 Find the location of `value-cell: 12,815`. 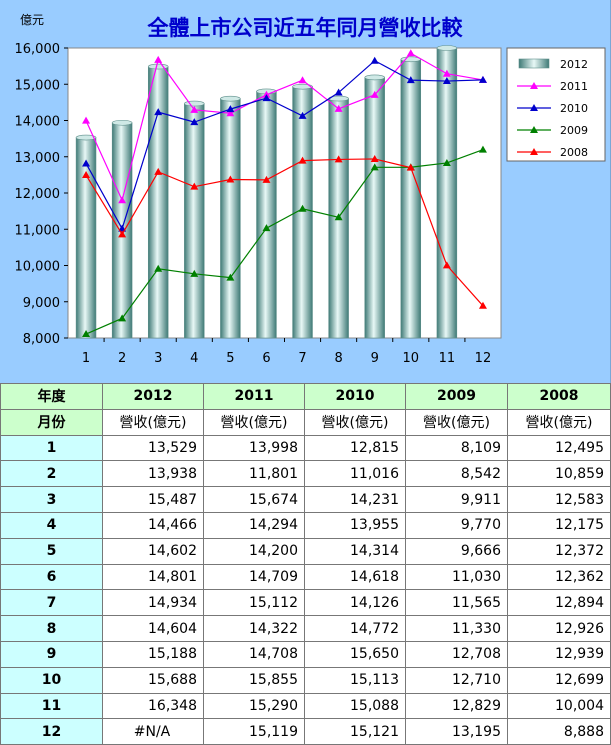

value-cell: 12,815 is located at coordinates (355, 448).